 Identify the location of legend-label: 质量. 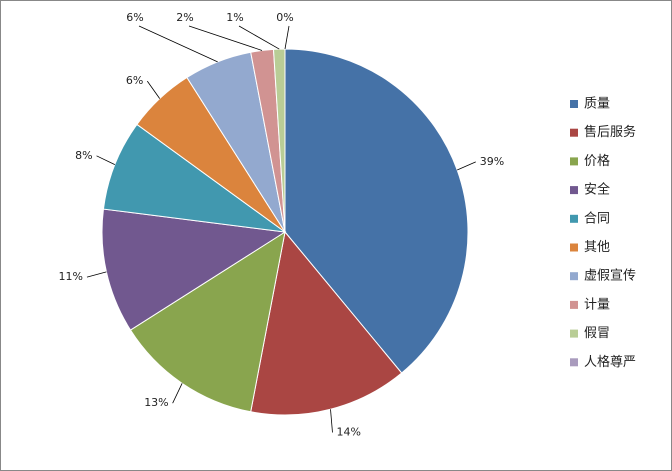
(597, 104).